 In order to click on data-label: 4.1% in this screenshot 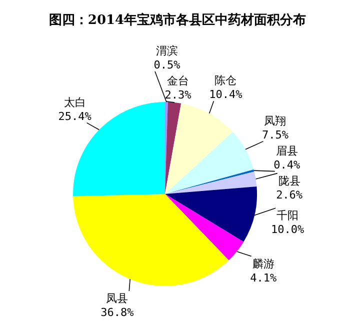, I will do `click(263, 277)`.